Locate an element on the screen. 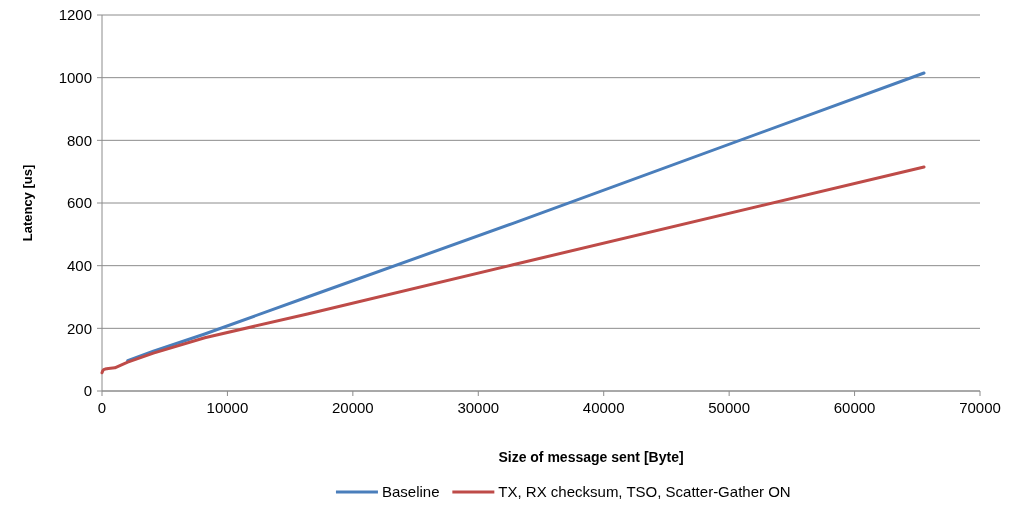 The height and width of the screenshot is (512, 1013). x-tick-label: 60000 is located at coordinates (854, 407).